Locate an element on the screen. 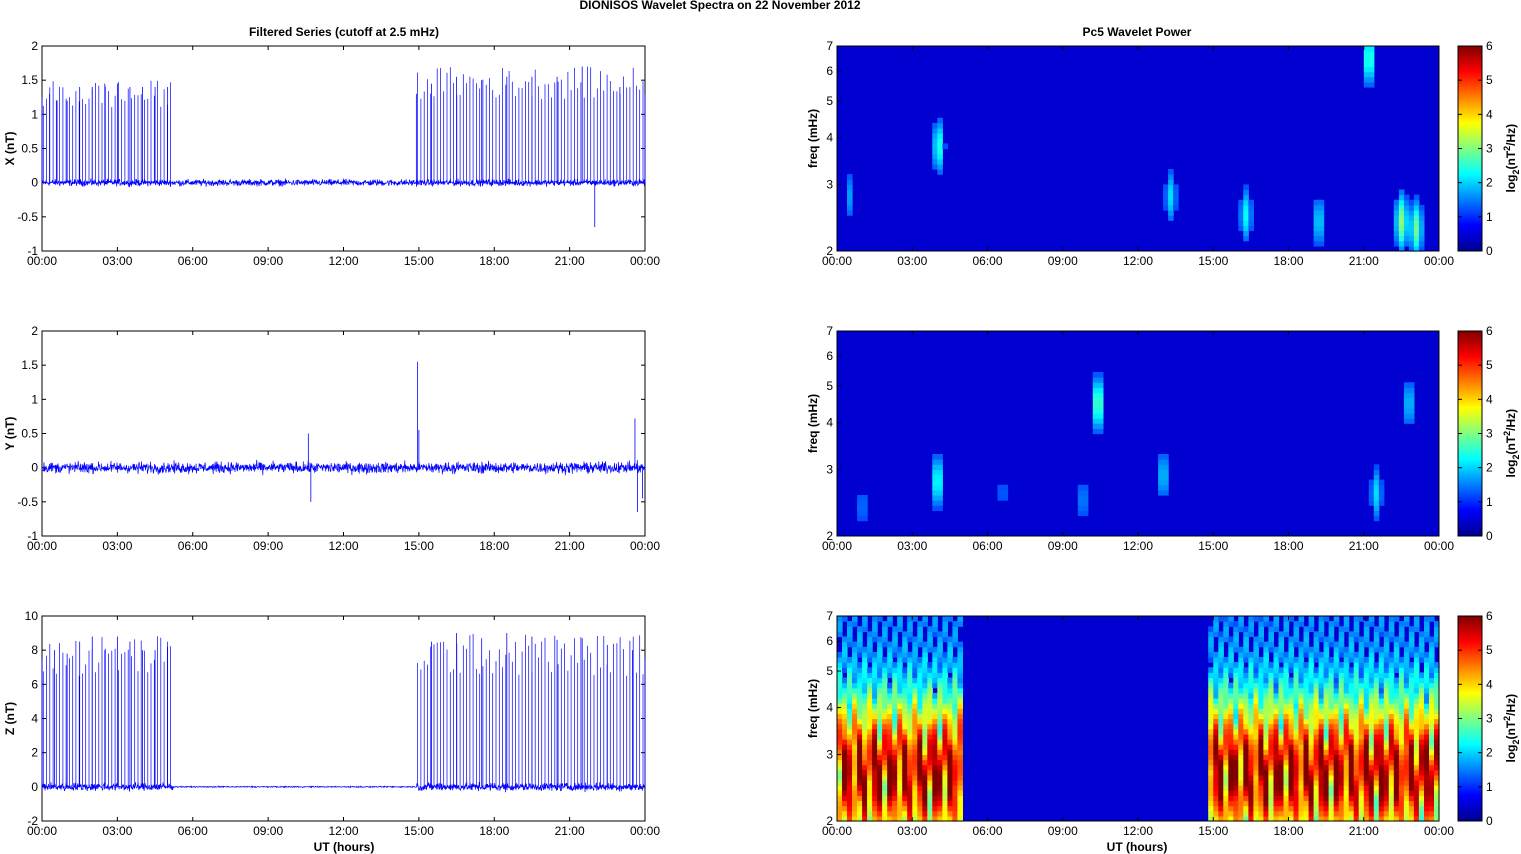 The height and width of the screenshot is (854, 1521). y-axis-label: freq (mHz) is located at coordinates (813, 708).